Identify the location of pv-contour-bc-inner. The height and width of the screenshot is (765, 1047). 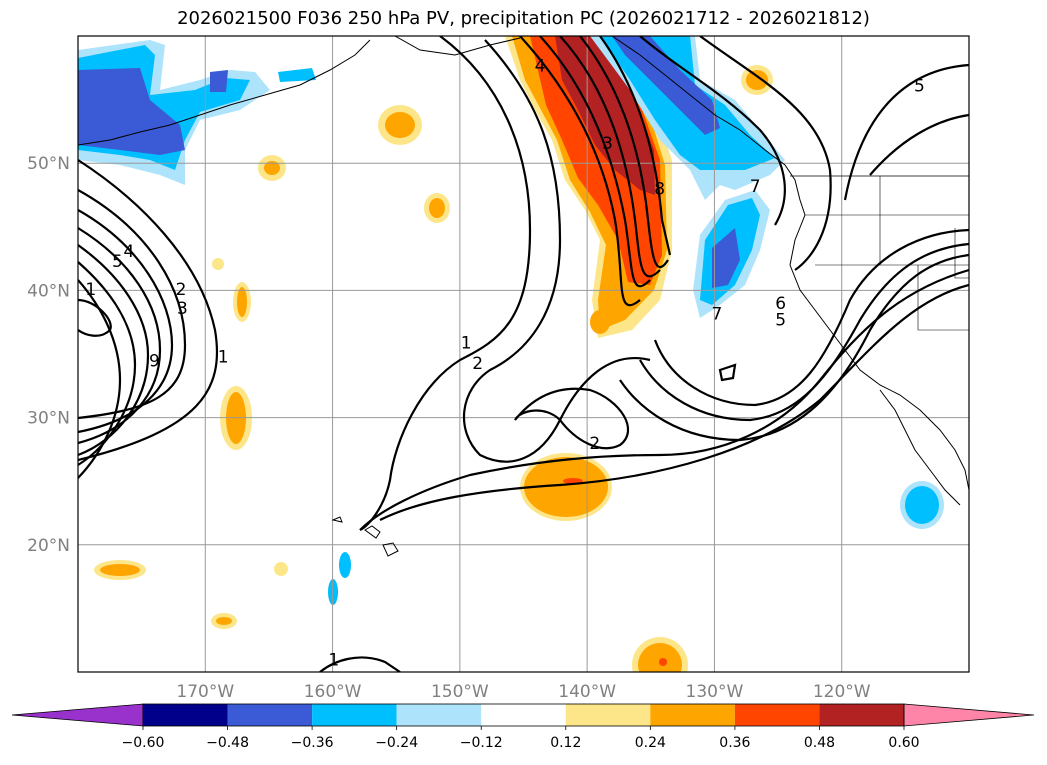
(712, 131).